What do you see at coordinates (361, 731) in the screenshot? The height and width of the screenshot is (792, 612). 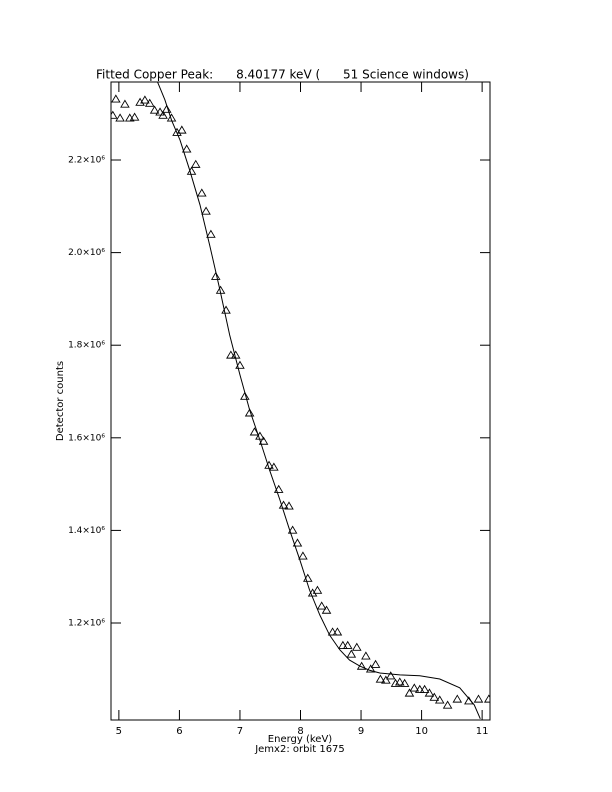 I see `x-tick-label: 9` at bounding box center [361, 731].